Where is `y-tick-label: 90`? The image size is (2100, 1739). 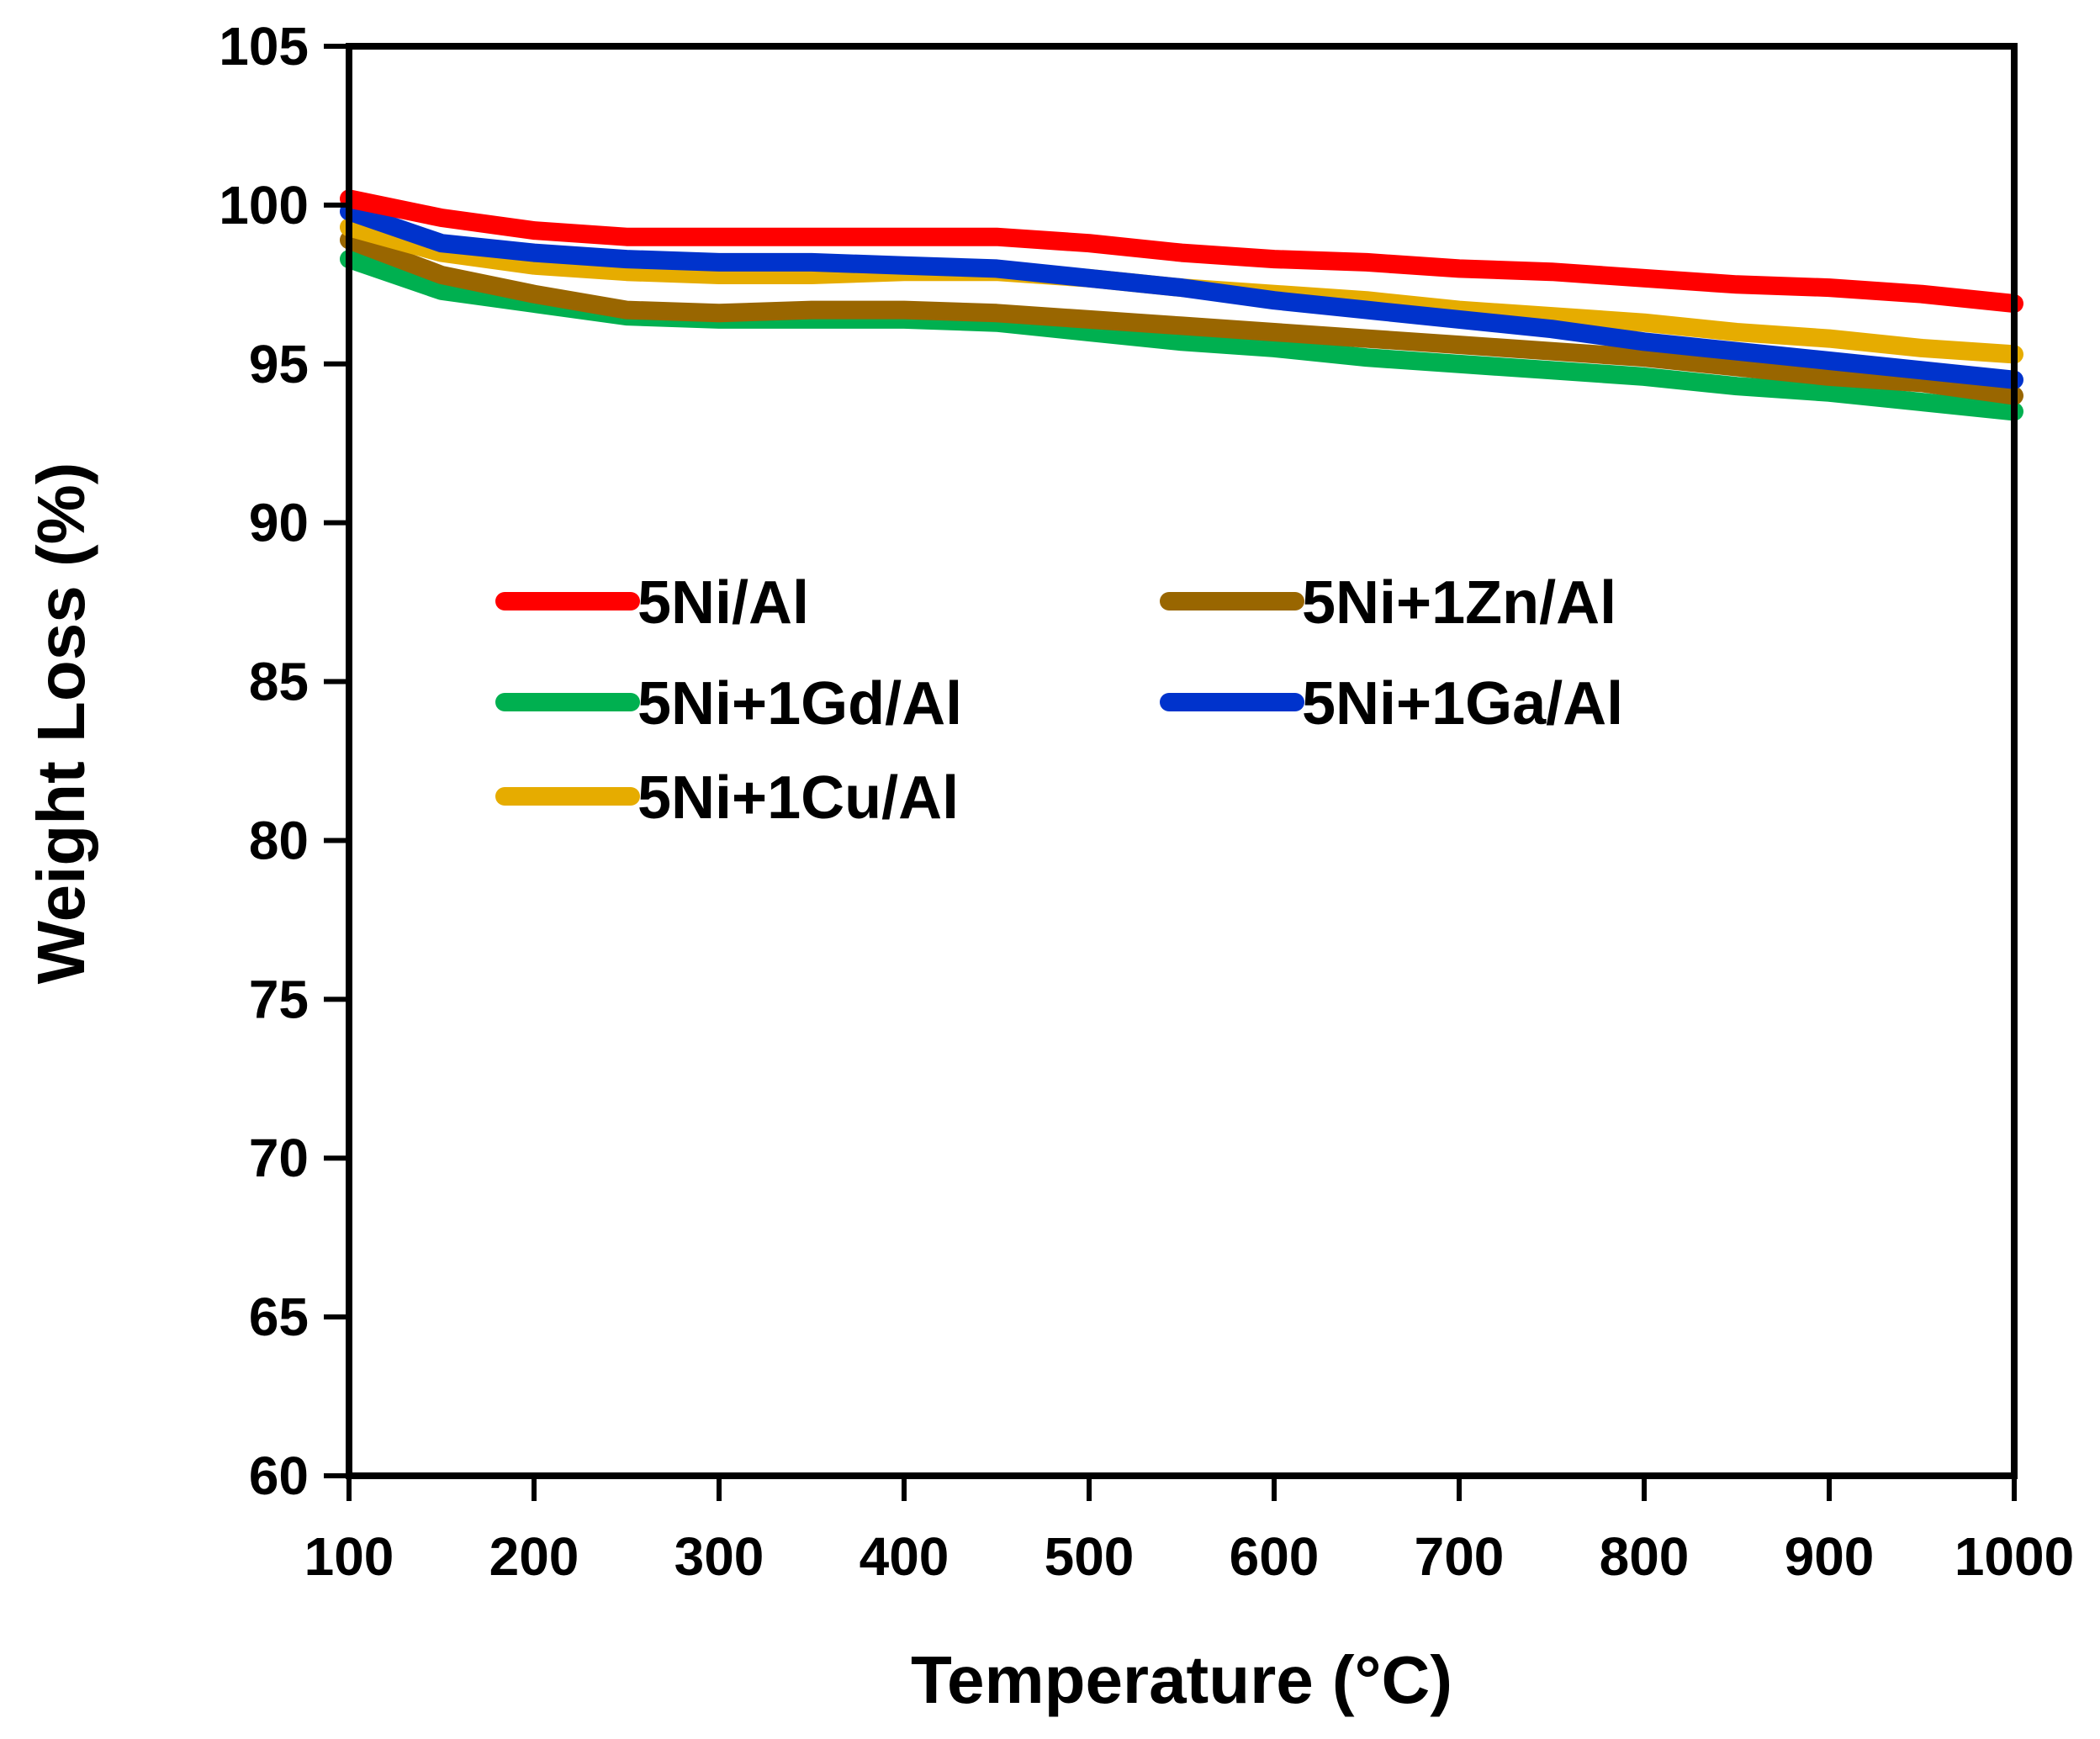
y-tick-label: 90 is located at coordinates (279, 523).